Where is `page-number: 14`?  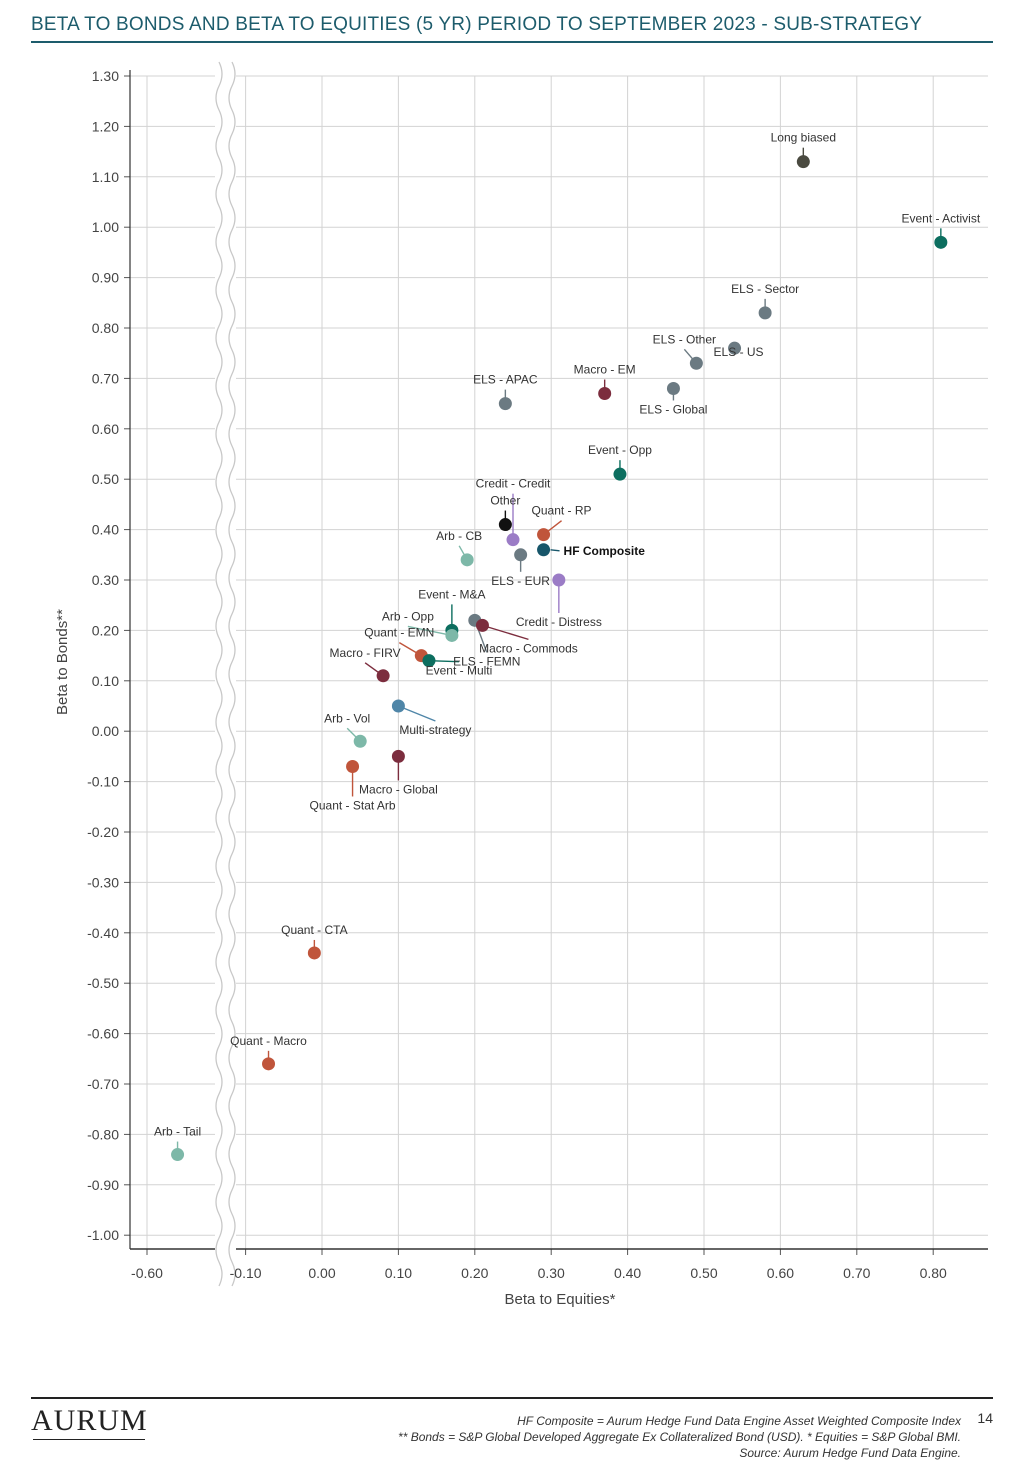 page-number: 14 is located at coordinates (985, 1418).